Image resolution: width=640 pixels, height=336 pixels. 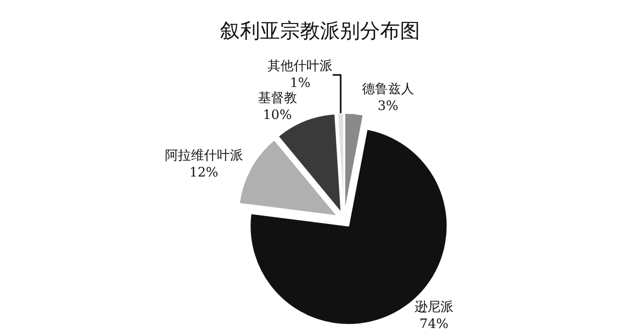 I want to click on slice-label: 逊尼派, so click(x=434, y=308).